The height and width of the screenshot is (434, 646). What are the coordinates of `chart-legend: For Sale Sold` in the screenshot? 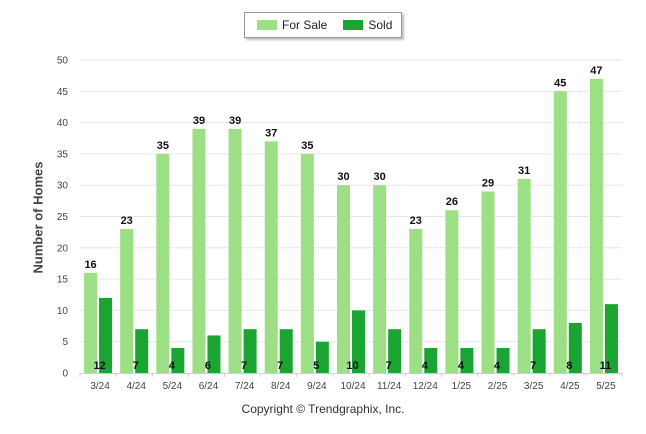 It's located at (323, 25).